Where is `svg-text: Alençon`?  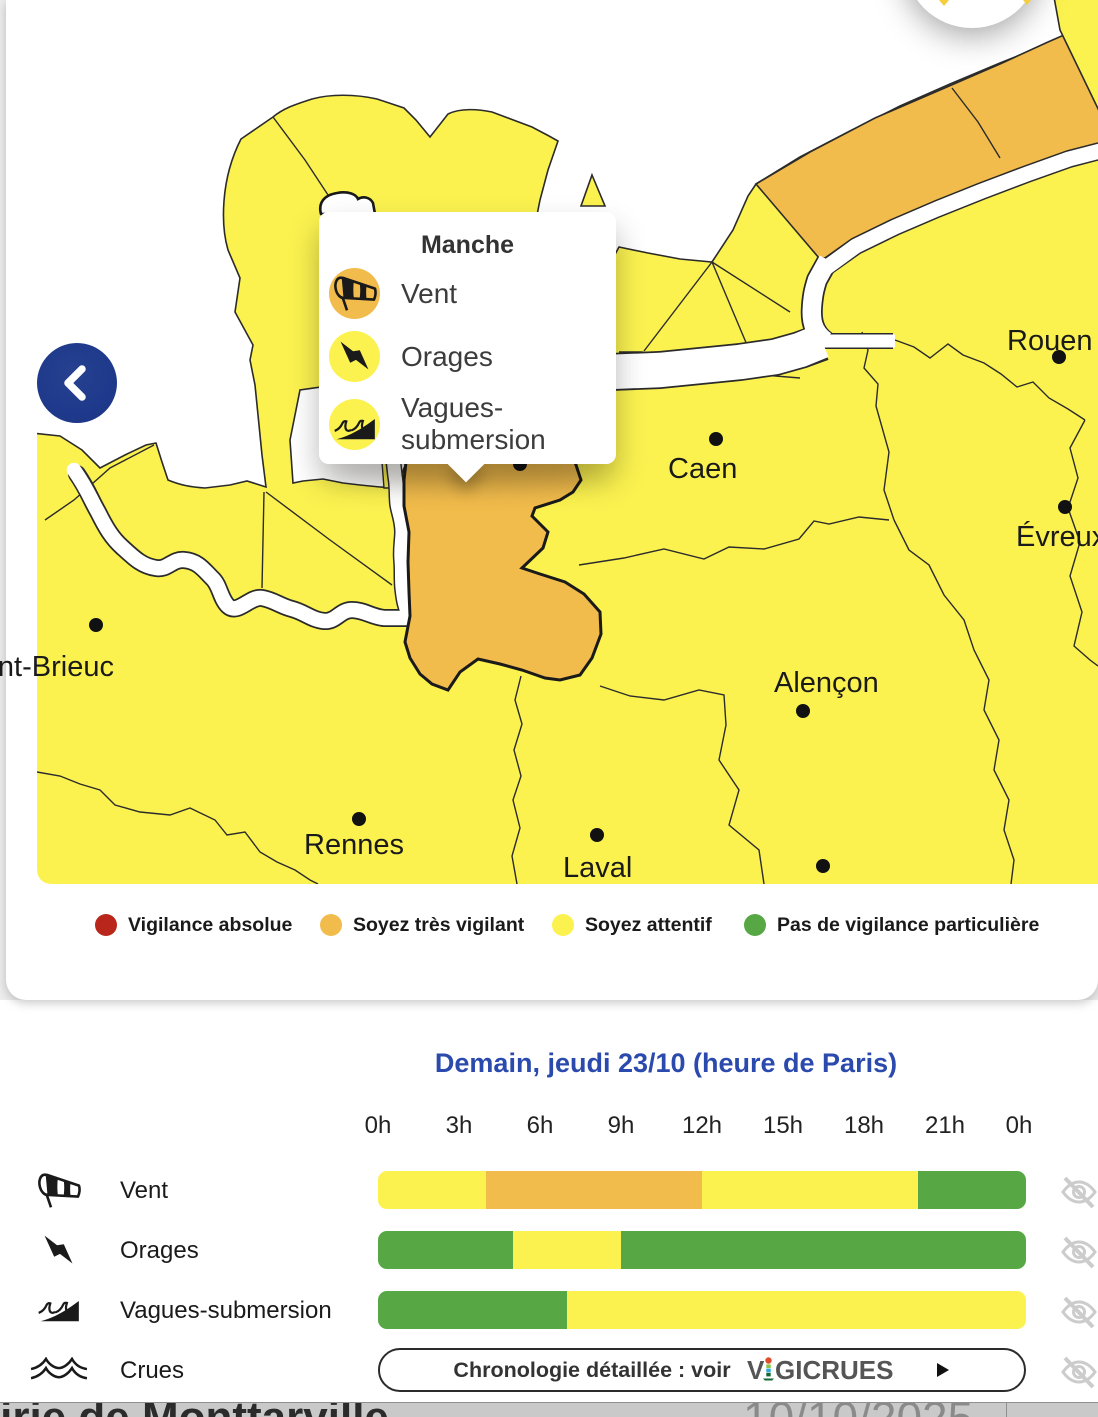 svg-text: Alençon is located at coordinates (826, 683).